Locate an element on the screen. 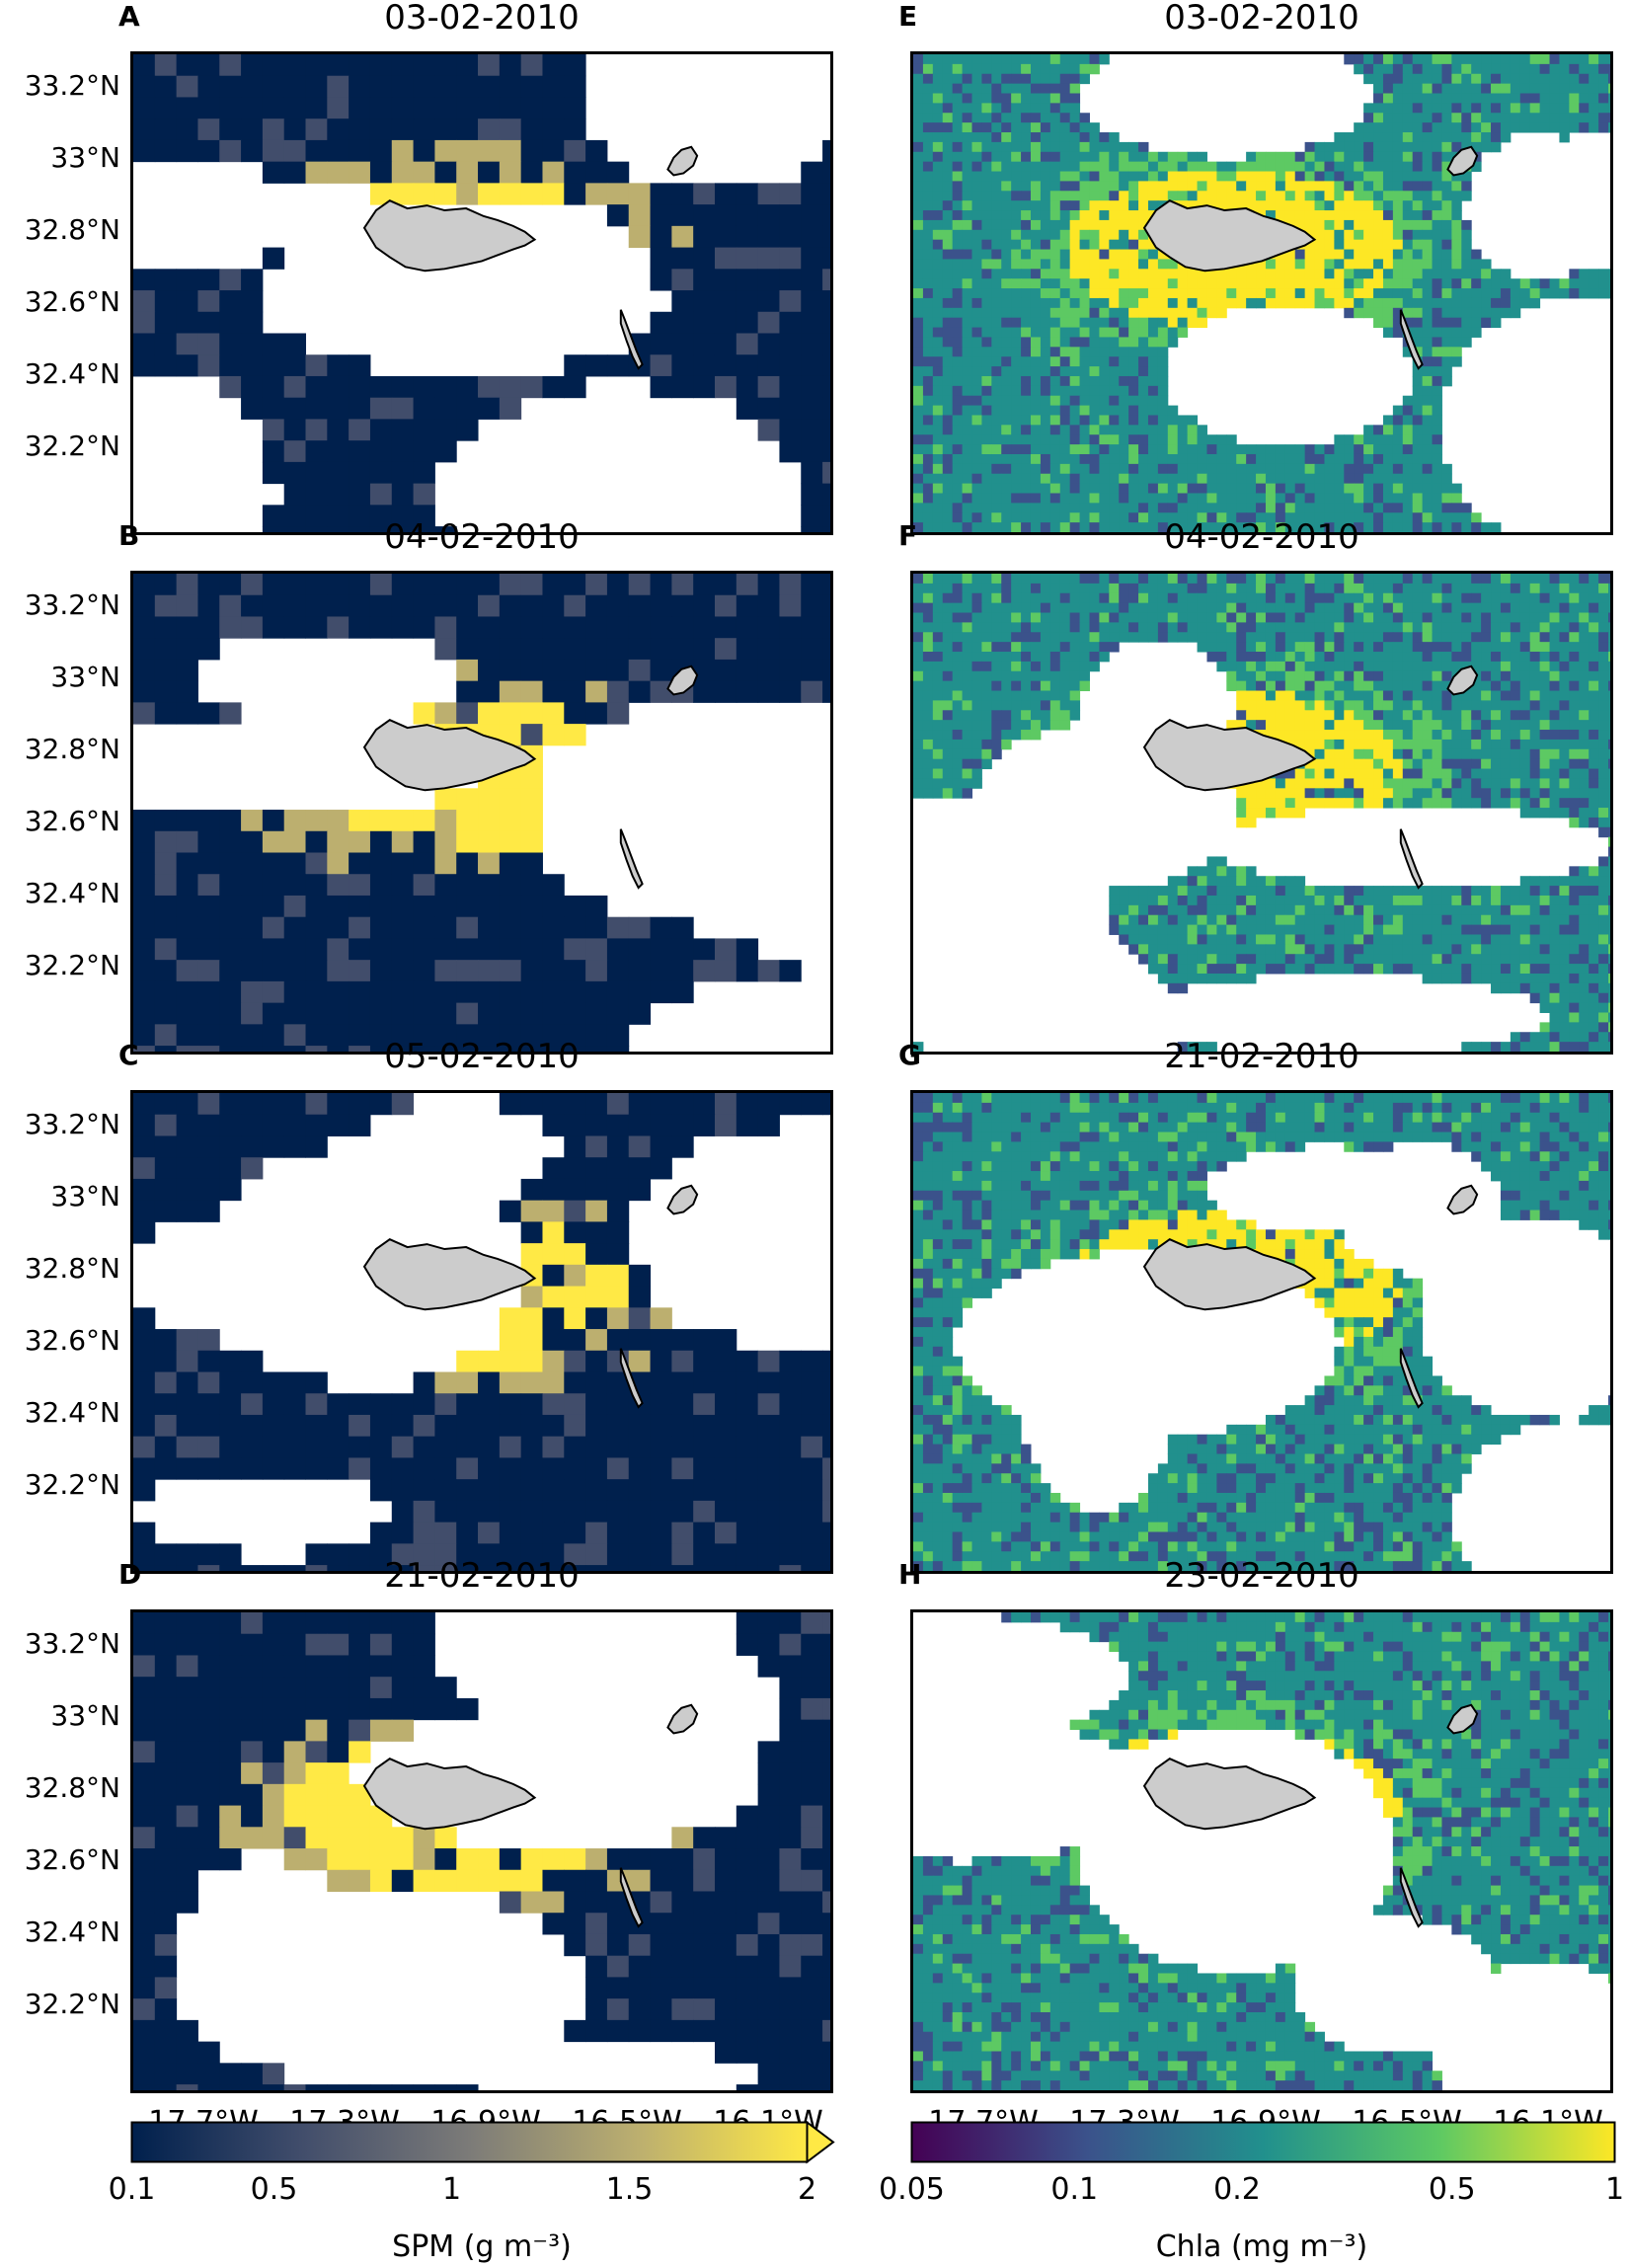 This screenshot has height=2268, width=1629. colorbar-tick-label: 1.5 is located at coordinates (630, 2189).